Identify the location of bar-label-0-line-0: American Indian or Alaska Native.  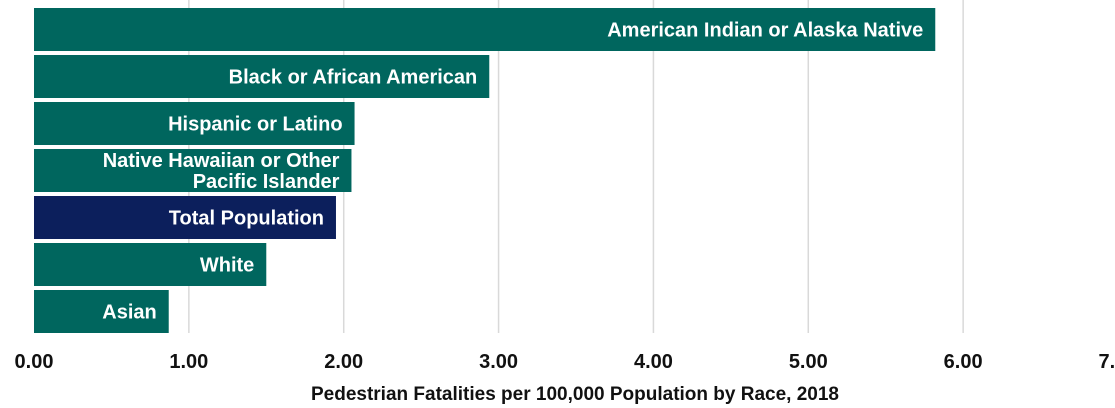
(765, 31).